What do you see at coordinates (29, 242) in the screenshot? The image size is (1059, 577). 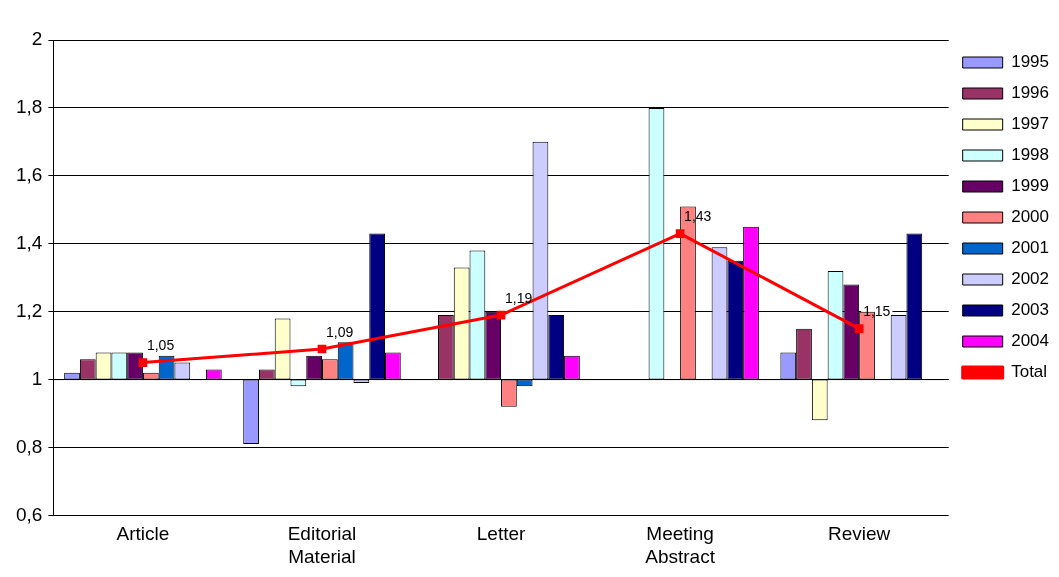 I see `y-tick-label: 1,4` at bounding box center [29, 242].